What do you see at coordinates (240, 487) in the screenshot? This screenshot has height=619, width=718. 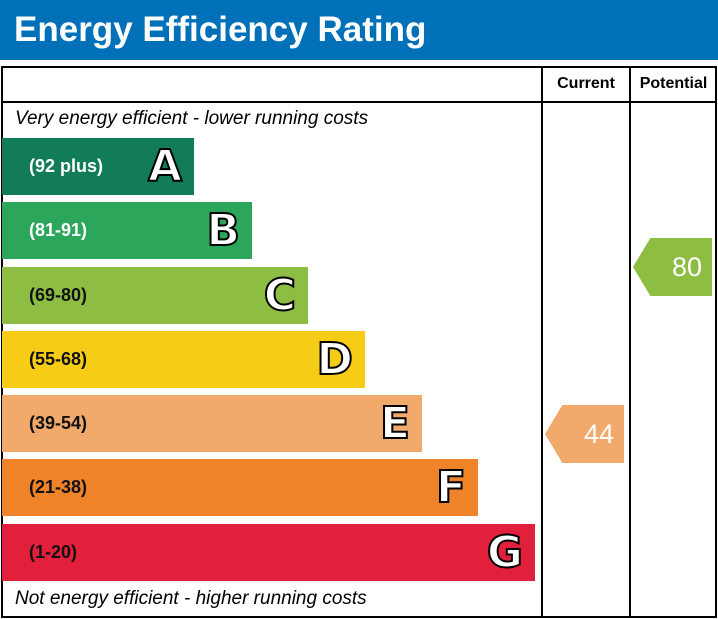 I see `band-f: (21-38) F` at bounding box center [240, 487].